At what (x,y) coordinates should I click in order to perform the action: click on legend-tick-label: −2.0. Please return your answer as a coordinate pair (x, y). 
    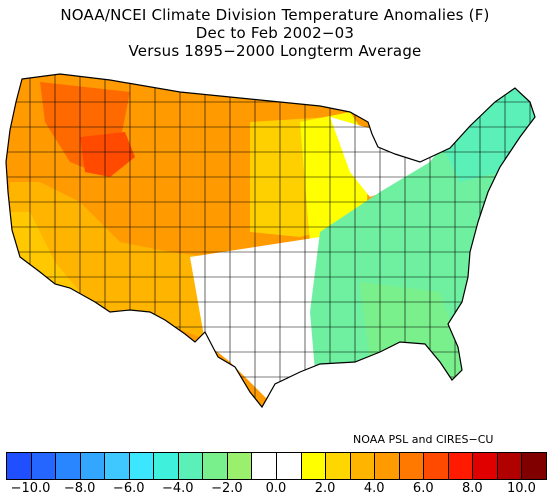
    Looking at the image, I should click on (227, 488).